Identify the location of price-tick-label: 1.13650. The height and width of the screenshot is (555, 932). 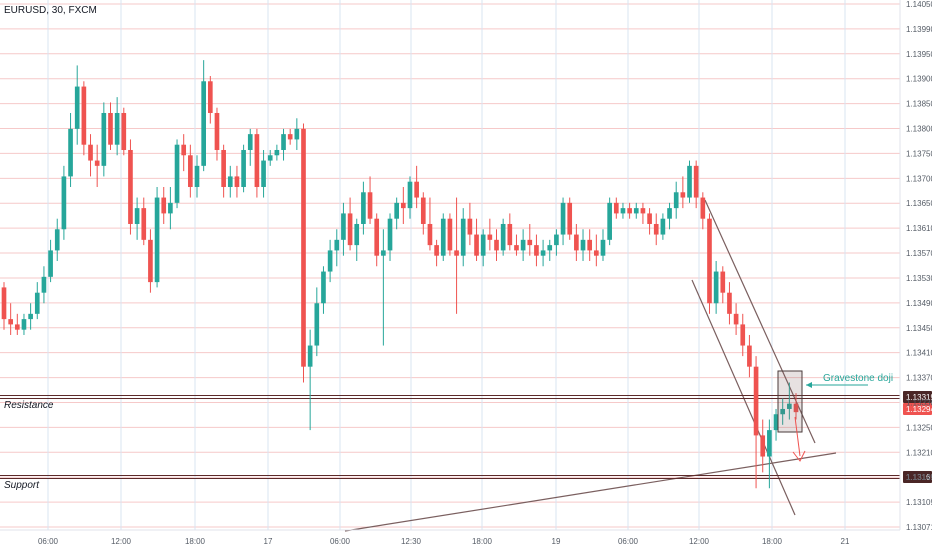
(919, 203).